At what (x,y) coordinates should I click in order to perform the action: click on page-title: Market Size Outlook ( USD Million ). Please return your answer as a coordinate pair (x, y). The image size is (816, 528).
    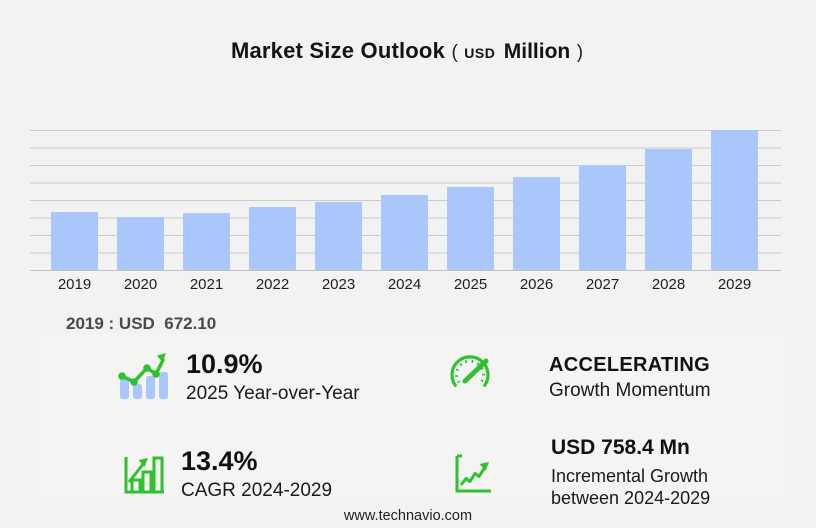
    Looking at the image, I should click on (408, 51).